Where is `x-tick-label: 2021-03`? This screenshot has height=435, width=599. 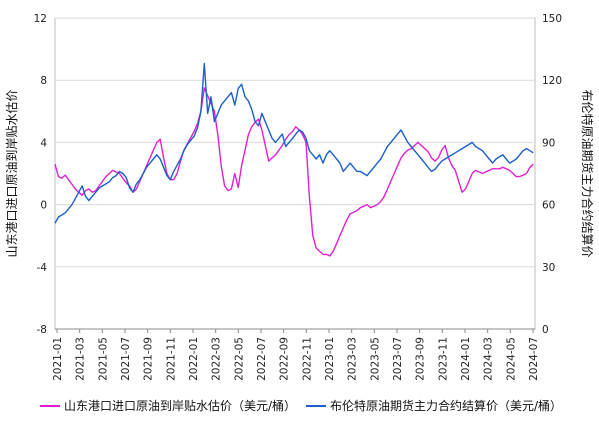
x-tick-label: 2021-03 is located at coordinates (81, 359).